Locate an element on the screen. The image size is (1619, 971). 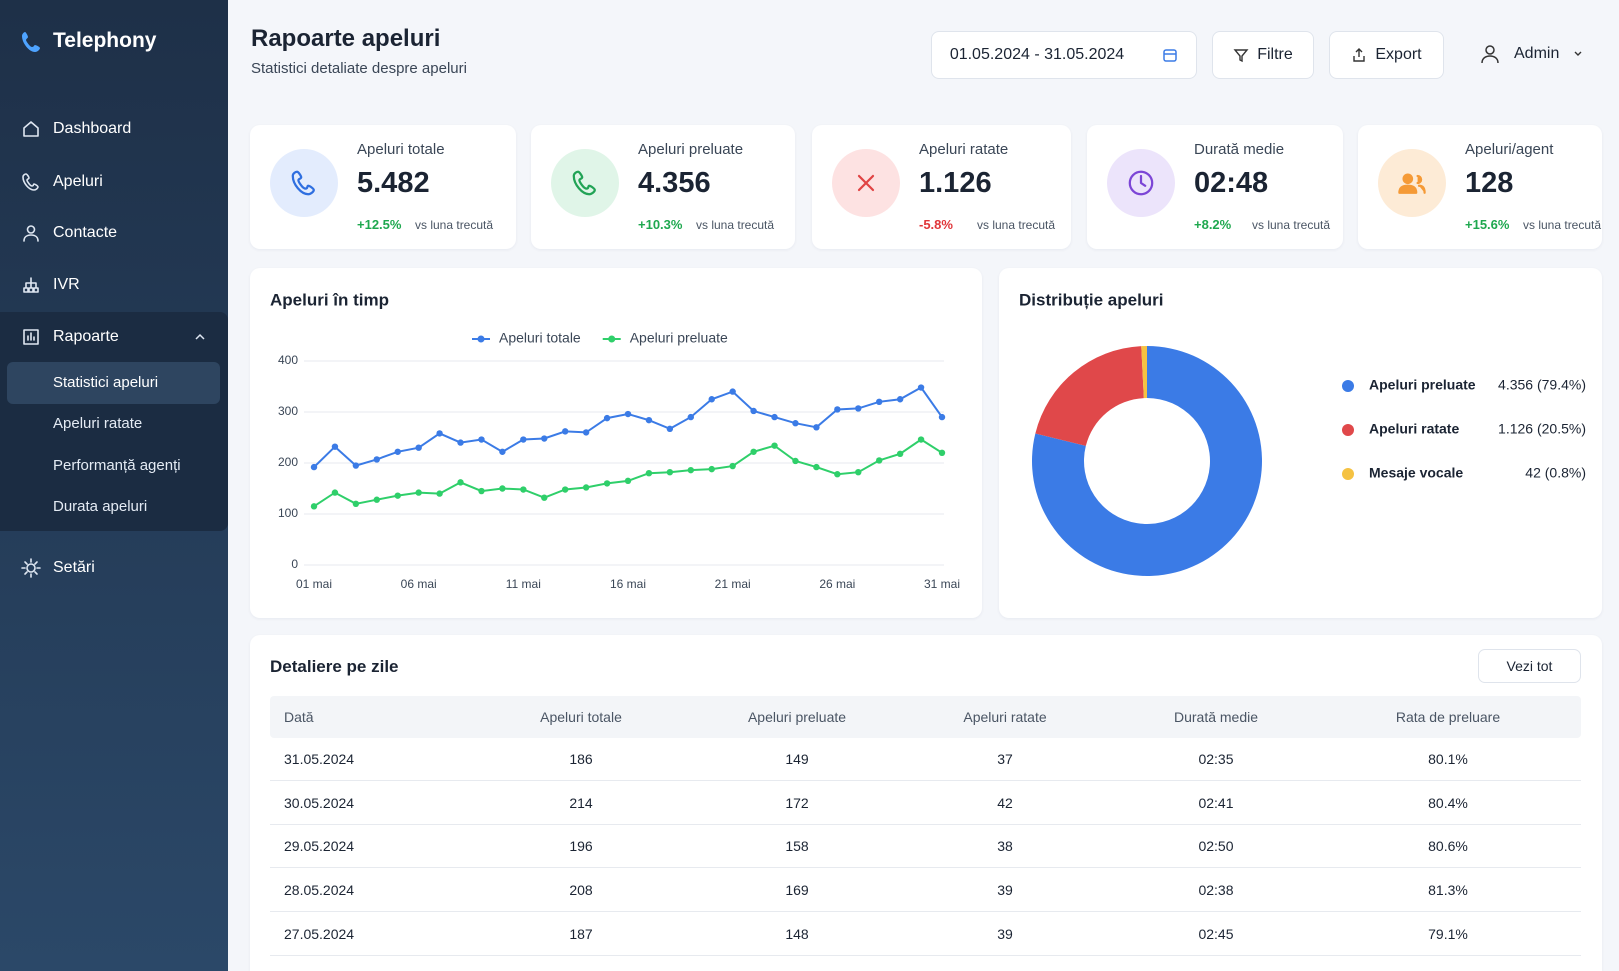
y-tick-label: 400 is located at coordinates (288, 360).